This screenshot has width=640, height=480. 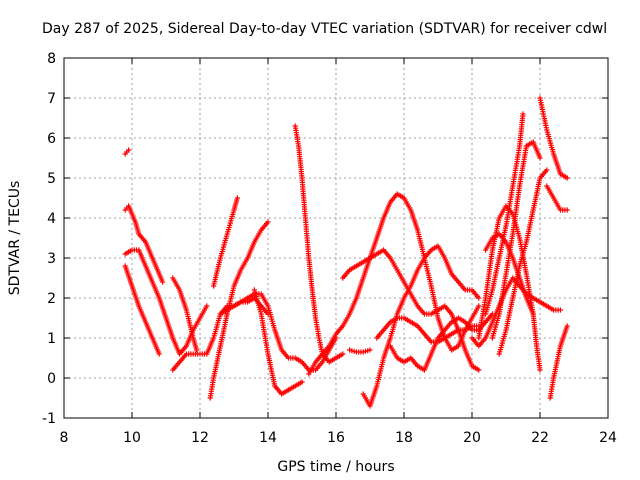 I want to click on x-tick-label: 10, so click(x=132, y=438).